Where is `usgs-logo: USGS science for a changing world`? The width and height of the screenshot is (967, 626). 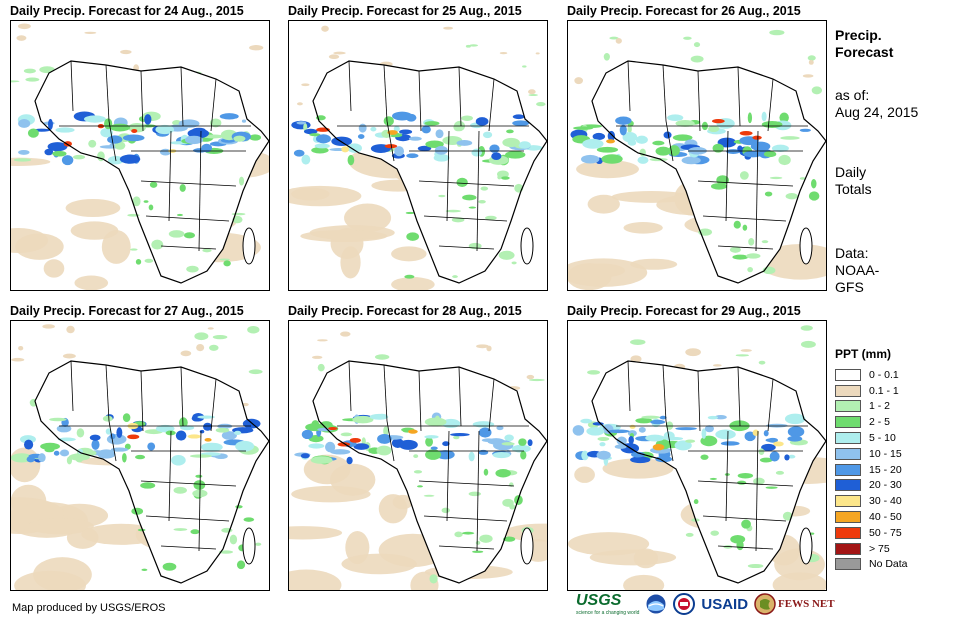
usgs-logo: USGS science for a changing world is located at coordinates (607, 604).